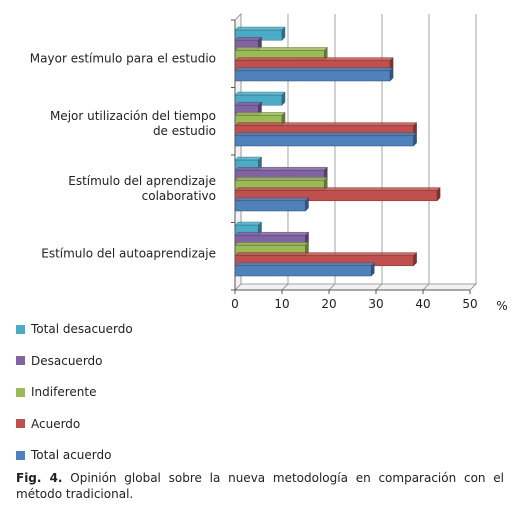 The width and height of the screenshot is (520, 510). What do you see at coordinates (281, 304) in the screenshot?
I see `x-tick-label: 10` at bounding box center [281, 304].